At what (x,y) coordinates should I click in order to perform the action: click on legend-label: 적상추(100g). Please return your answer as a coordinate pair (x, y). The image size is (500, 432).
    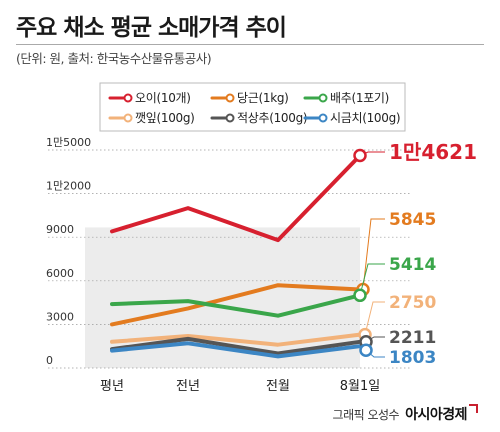
    Looking at the image, I should click on (272, 118).